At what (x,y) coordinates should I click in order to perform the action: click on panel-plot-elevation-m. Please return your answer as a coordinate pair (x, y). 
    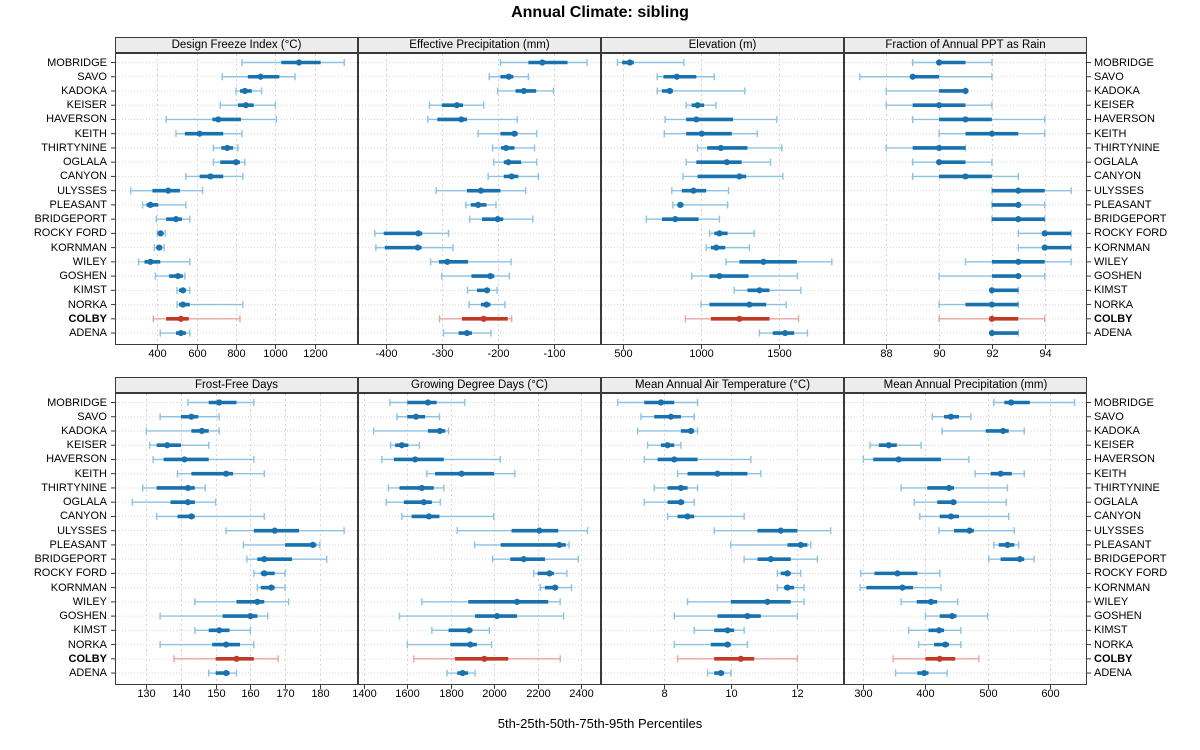
    Looking at the image, I should click on (722, 201).